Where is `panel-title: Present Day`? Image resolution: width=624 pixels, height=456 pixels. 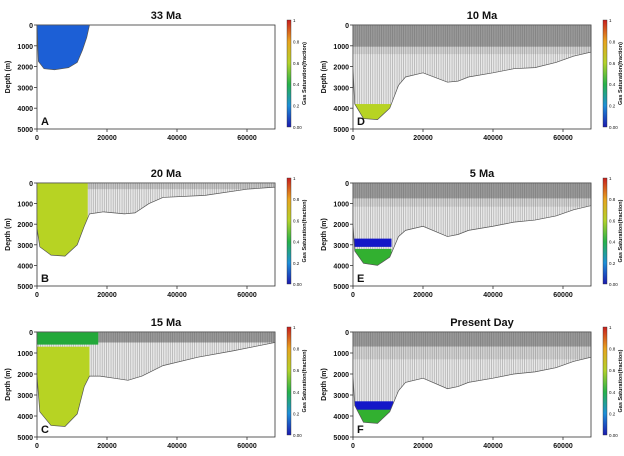 panel-title: Present Day is located at coordinates (482, 323).